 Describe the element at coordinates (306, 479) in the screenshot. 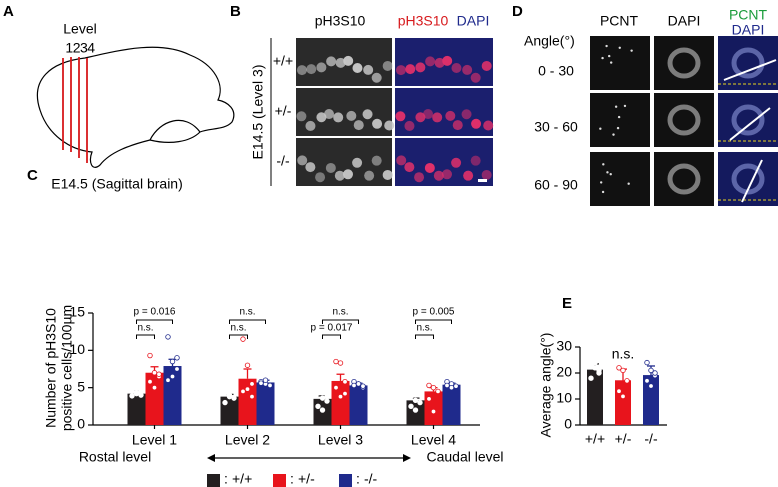

I see `legend-label: +/-` at that location.